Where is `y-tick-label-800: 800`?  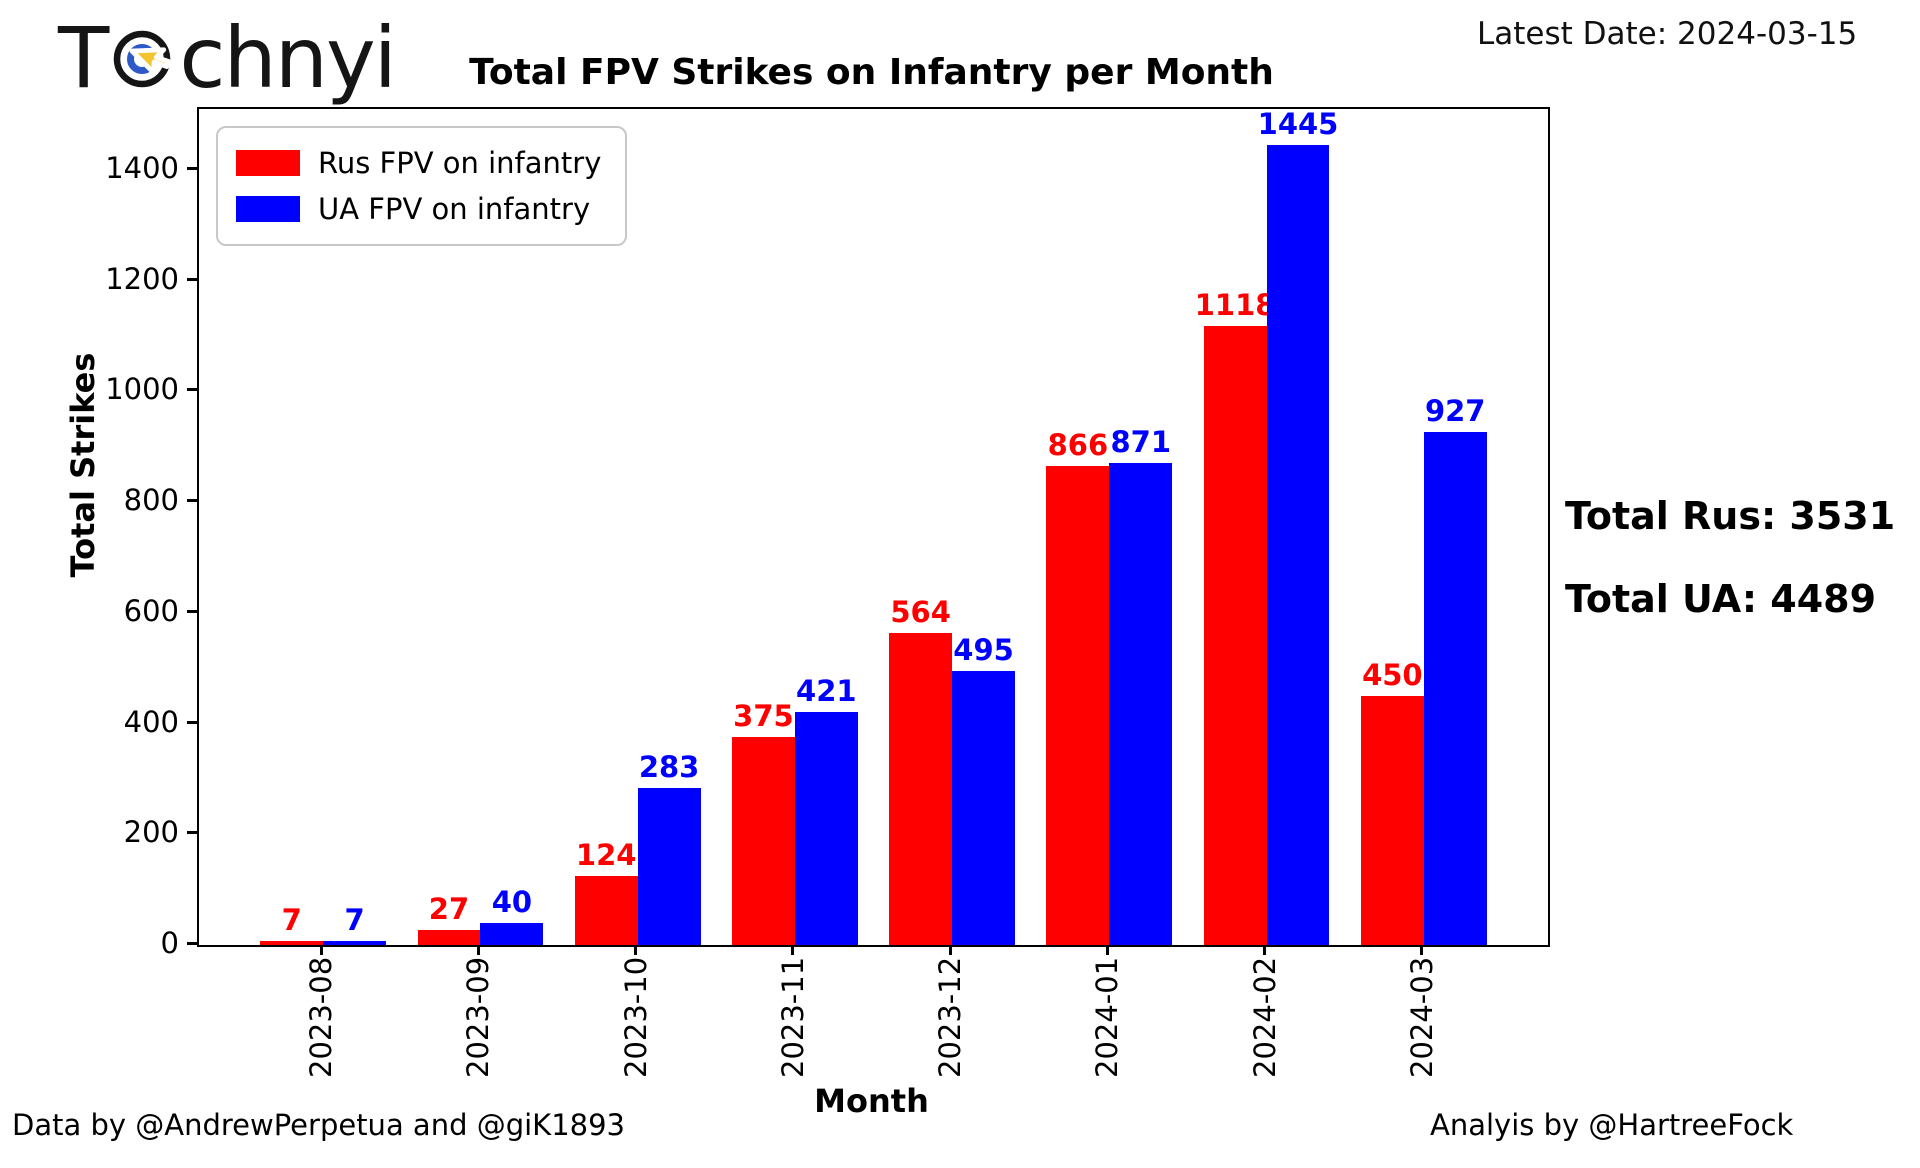
y-tick-label-800: 800 is located at coordinates (151, 500).